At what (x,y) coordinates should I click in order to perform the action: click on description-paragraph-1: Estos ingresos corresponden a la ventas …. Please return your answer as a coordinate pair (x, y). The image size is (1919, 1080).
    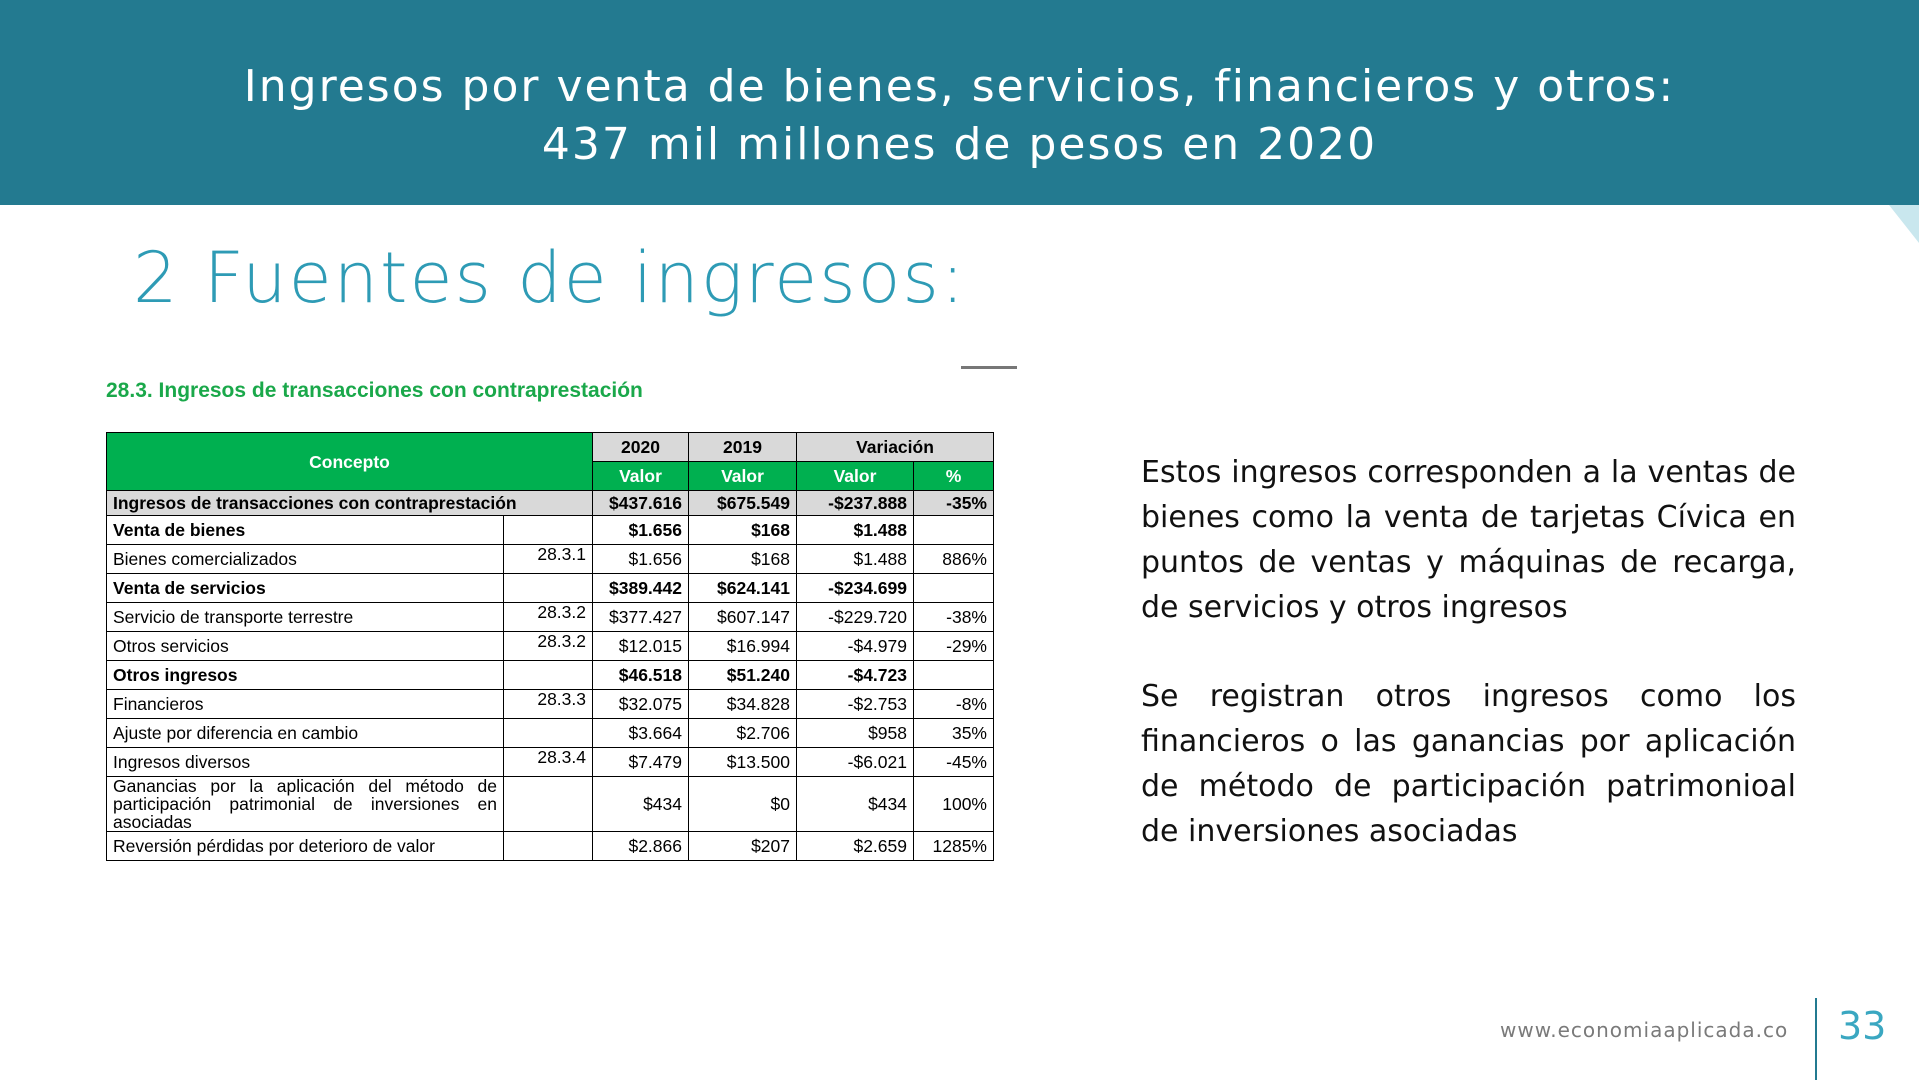
    Looking at the image, I should click on (1468, 540).